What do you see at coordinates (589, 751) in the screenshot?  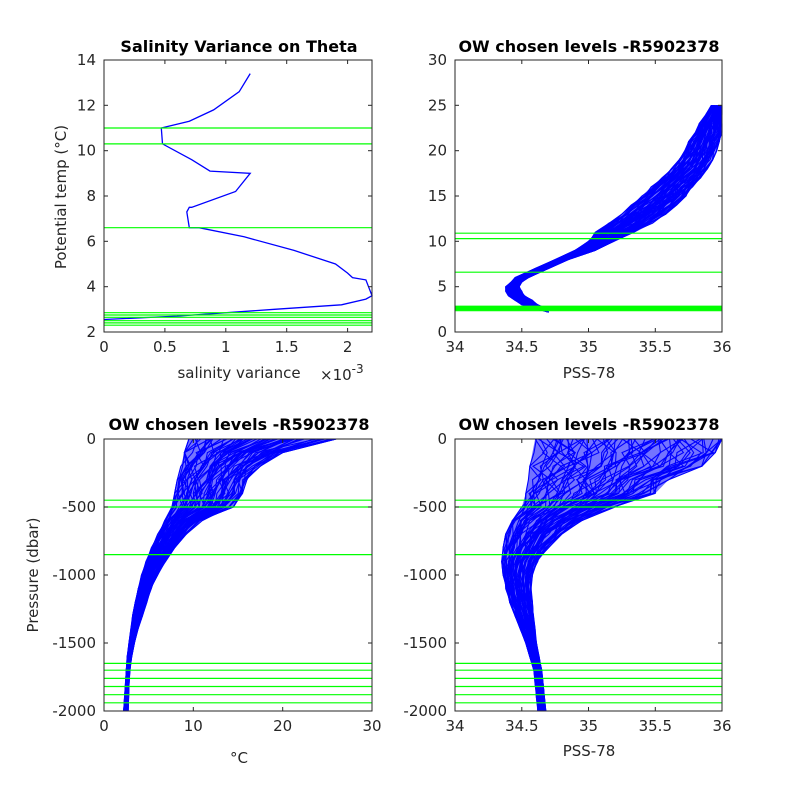 I see `panel-4-x-label: PSS-78` at bounding box center [589, 751].